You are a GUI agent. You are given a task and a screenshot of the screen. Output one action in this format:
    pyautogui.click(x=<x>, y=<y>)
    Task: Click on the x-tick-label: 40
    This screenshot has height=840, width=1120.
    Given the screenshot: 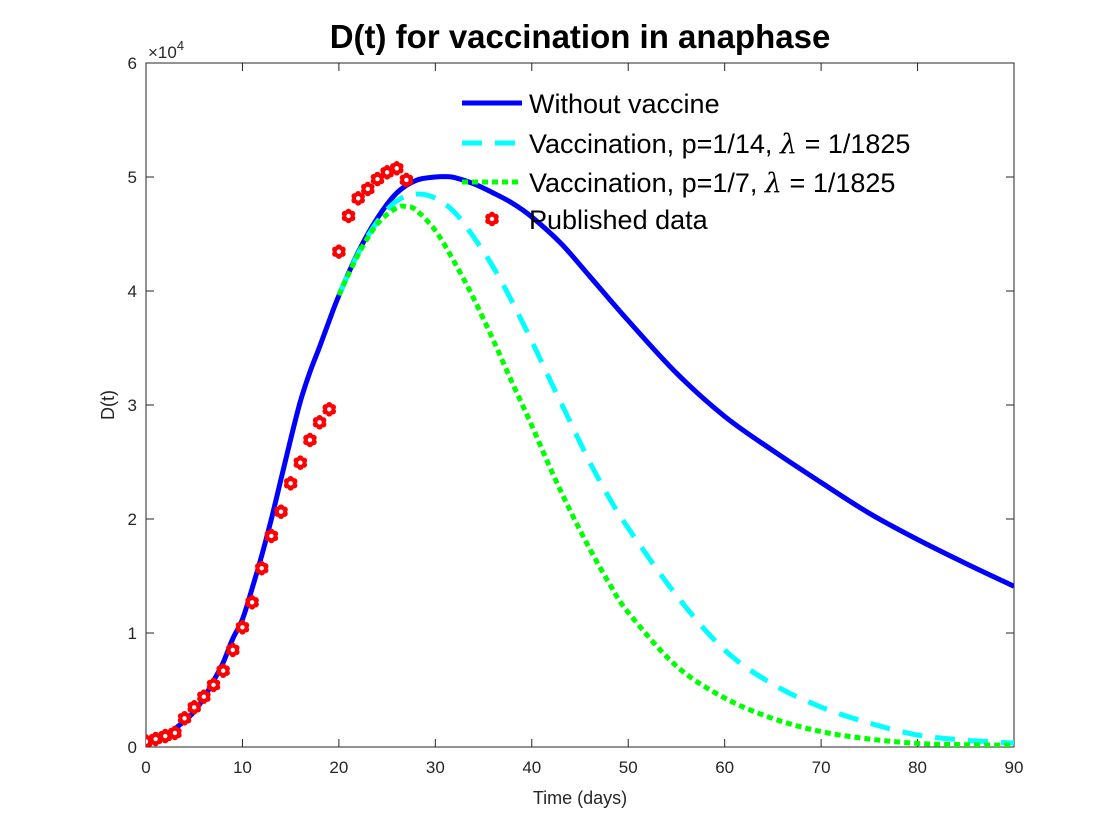 What is the action you would take?
    pyautogui.click(x=531, y=767)
    